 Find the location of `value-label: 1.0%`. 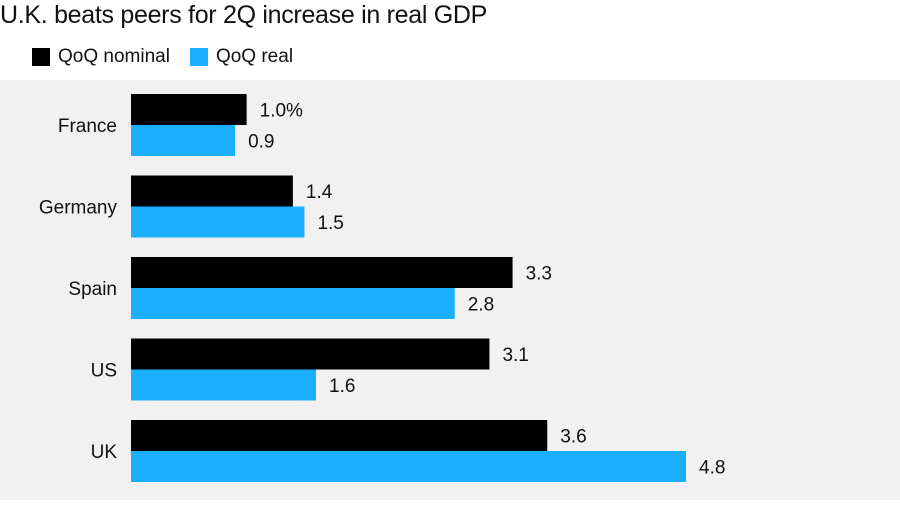

value-label: 1.0% is located at coordinates (281, 111).